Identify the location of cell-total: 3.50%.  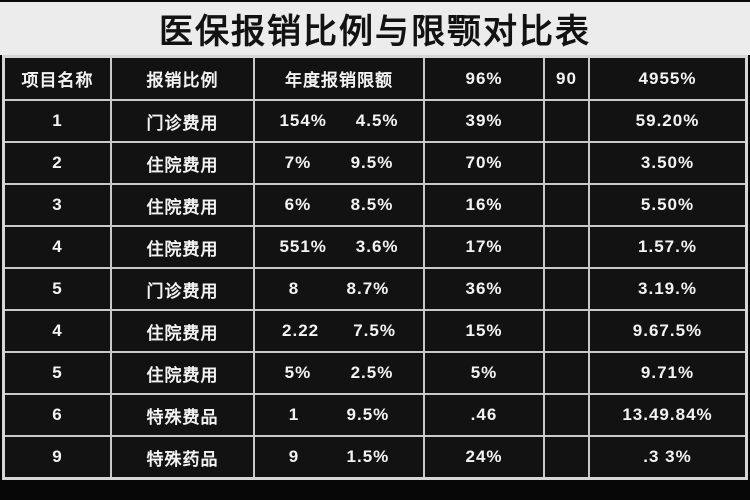
(667, 163).